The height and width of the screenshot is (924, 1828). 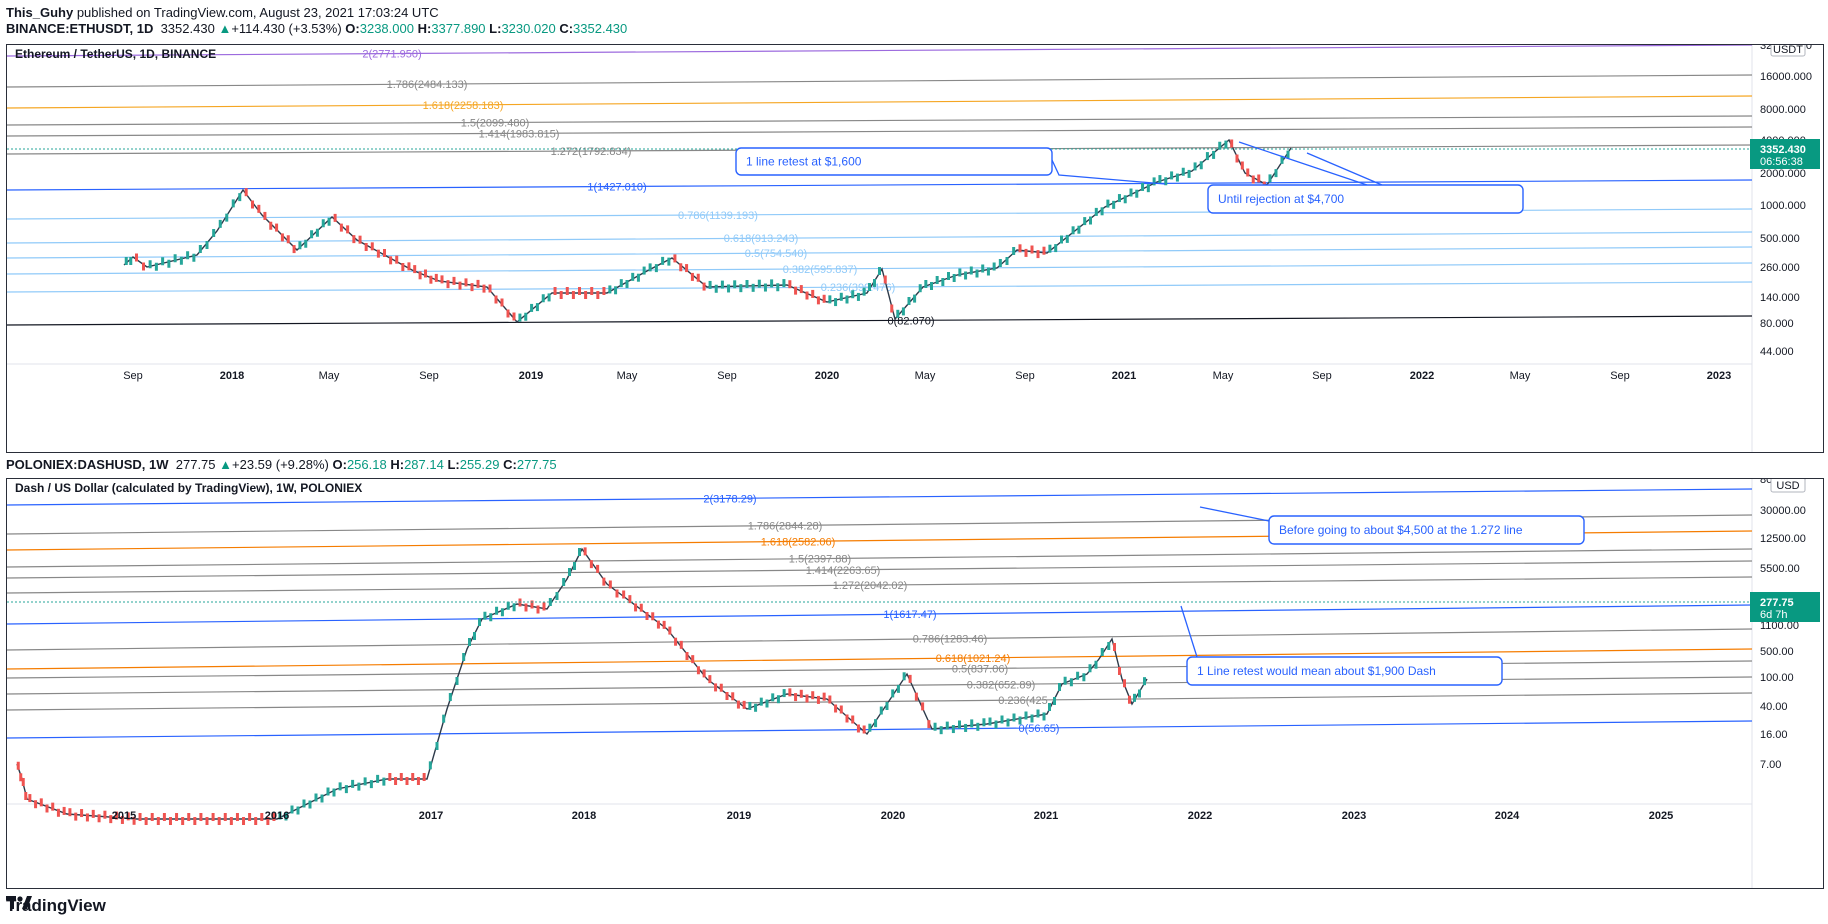 What do you see at coordinates (1787, 486) in the screenshot?
I see `currency-label: USD` at bounding box center [1787, 486].